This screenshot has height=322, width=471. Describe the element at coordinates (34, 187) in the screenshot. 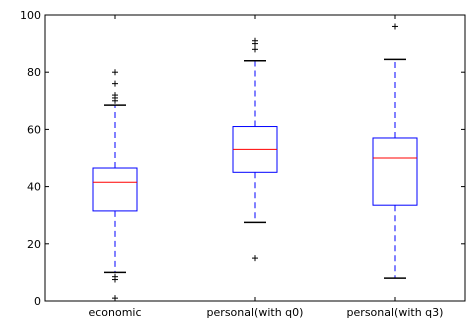

I see `y-tick-label: 40` at that location.